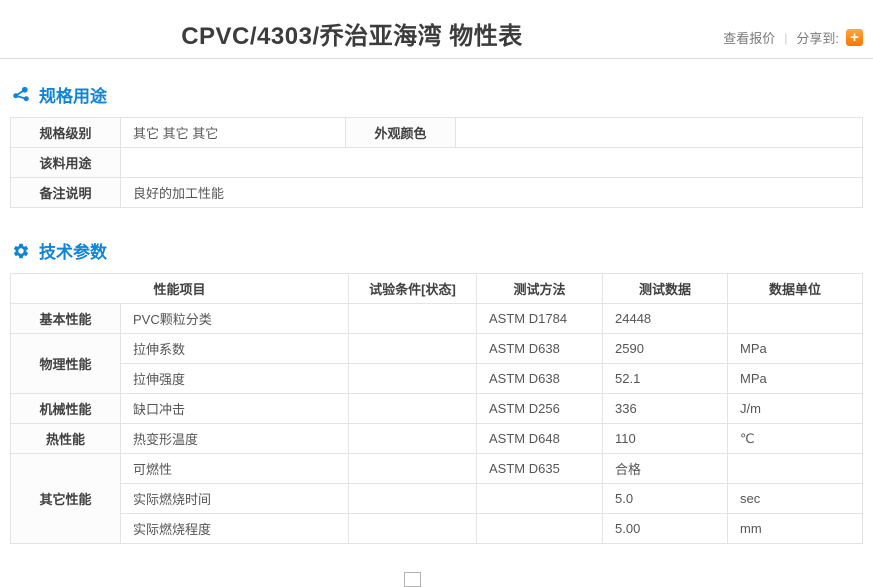  I want to click on table-row: 物理性能 拉伸系数 ASTM D638 2590 MPa, so click(436, 363).